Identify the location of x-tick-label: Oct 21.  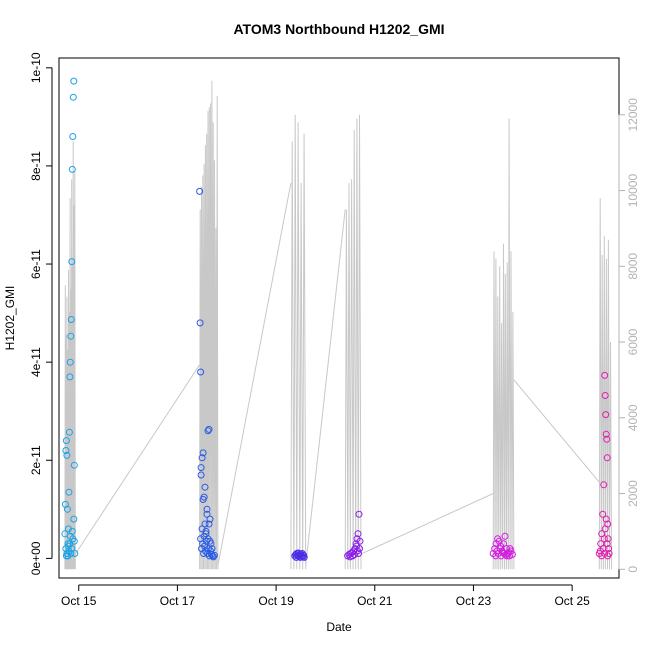
(375, 601).